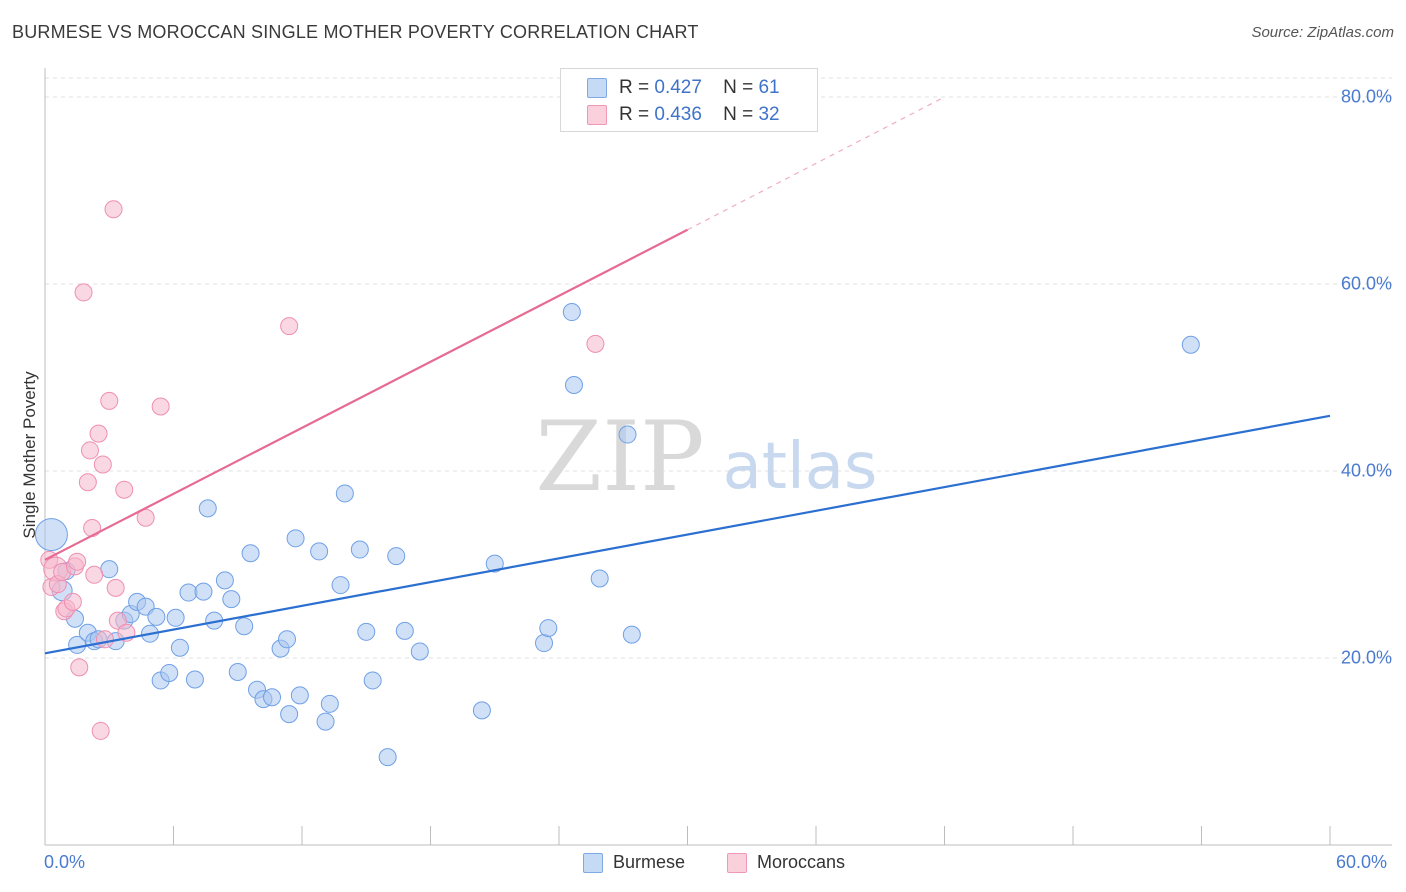  I want to click on watermark: ZIP atlas, so click(706, 457).